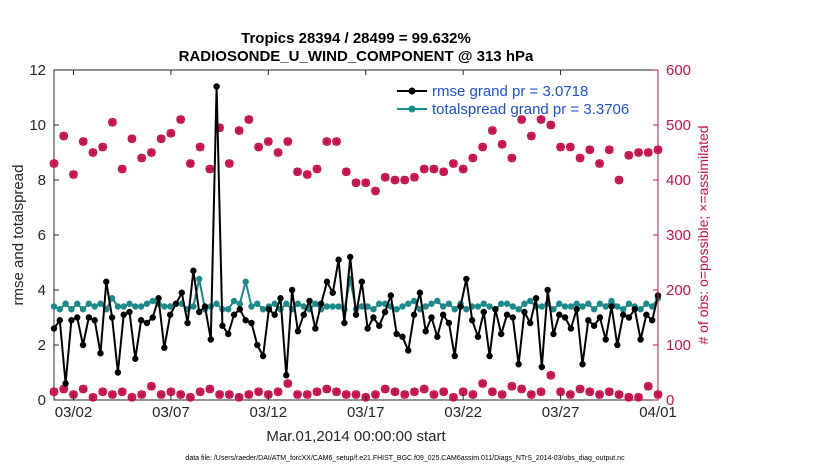 This screenshot has height=470, width=830. What do you see at coordinates (678, 70) in the screenshot?
I see `y-tick-label-right: 600` at bounding box center [678, 70].